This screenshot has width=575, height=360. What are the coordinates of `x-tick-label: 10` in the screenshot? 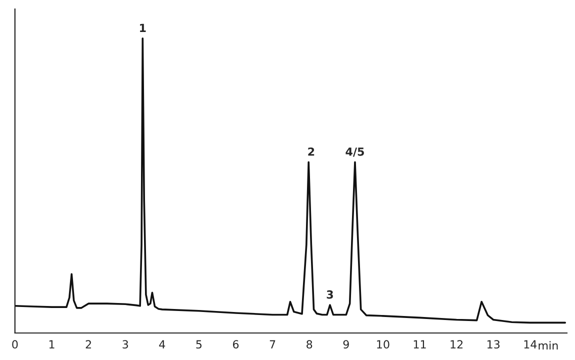 It's located at (383, 344).